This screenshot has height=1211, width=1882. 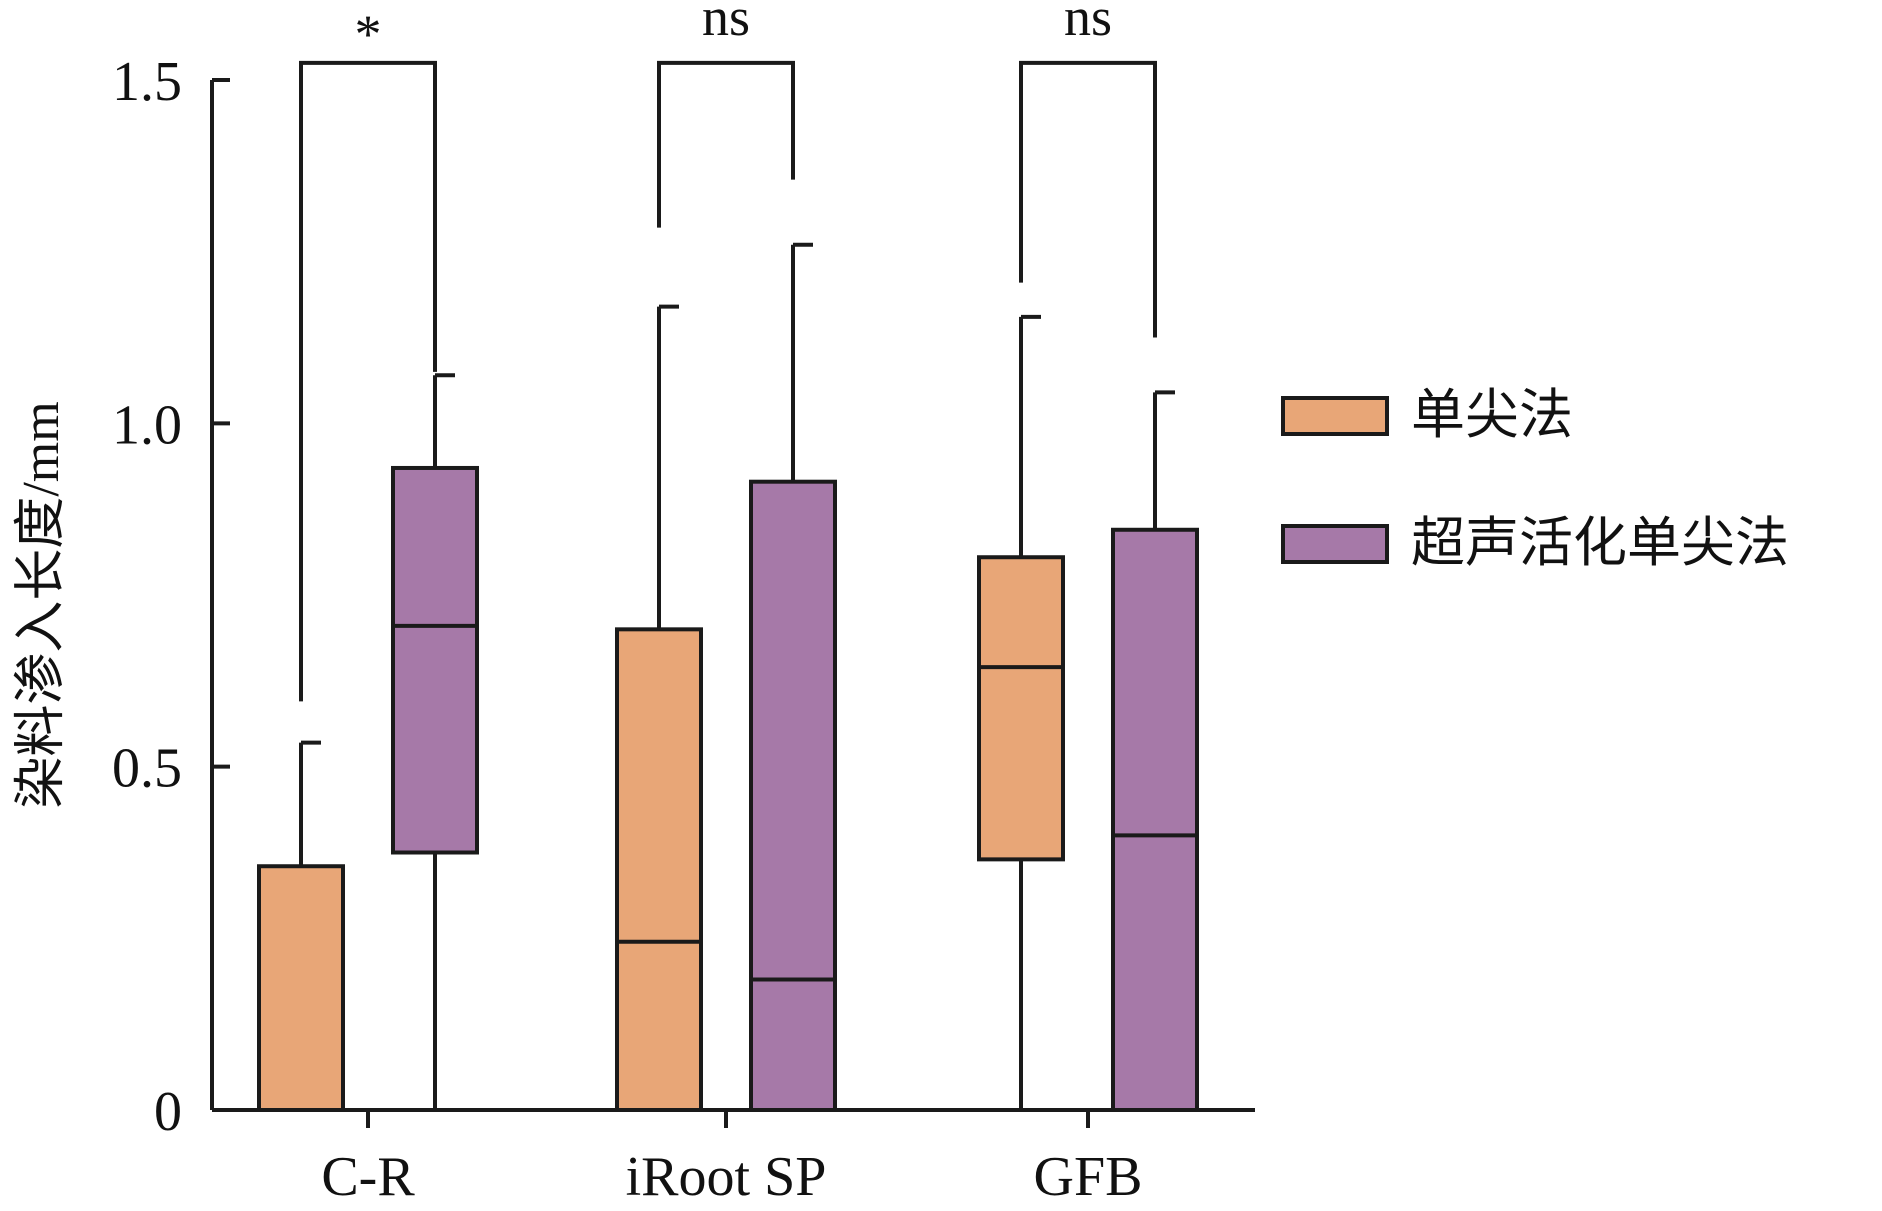 I want to click on y-tick-label: 1.0, so click(x=147, y=425).